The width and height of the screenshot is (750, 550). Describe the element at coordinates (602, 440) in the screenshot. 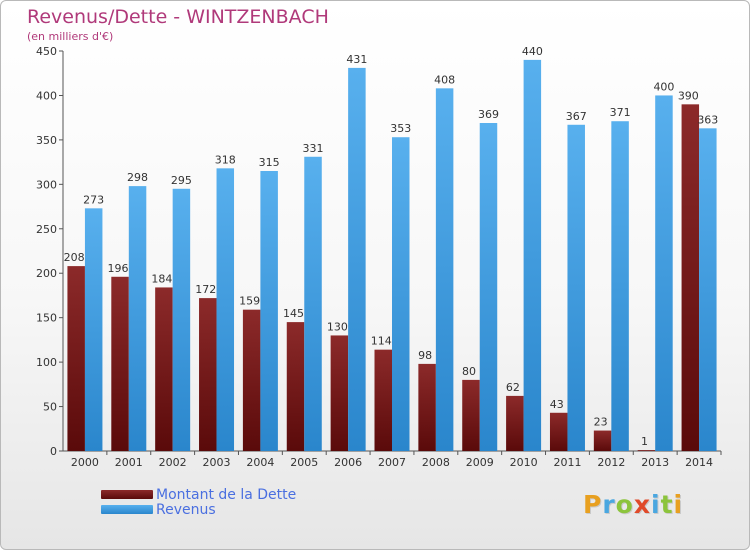

I see `bar-dette-2012` at that location.